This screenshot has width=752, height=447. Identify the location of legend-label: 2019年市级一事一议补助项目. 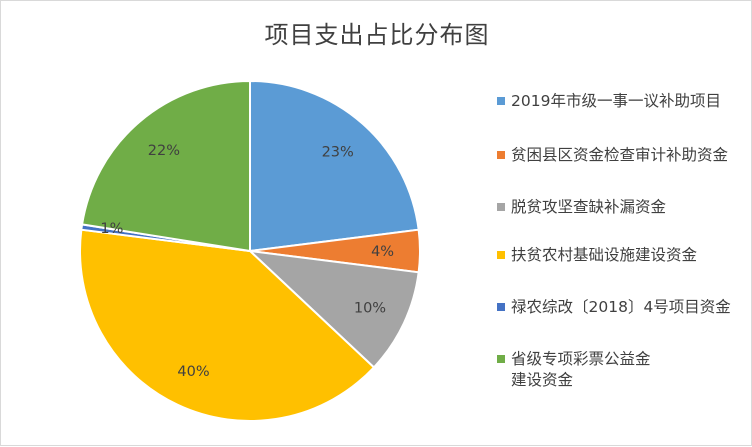
(616, 101).